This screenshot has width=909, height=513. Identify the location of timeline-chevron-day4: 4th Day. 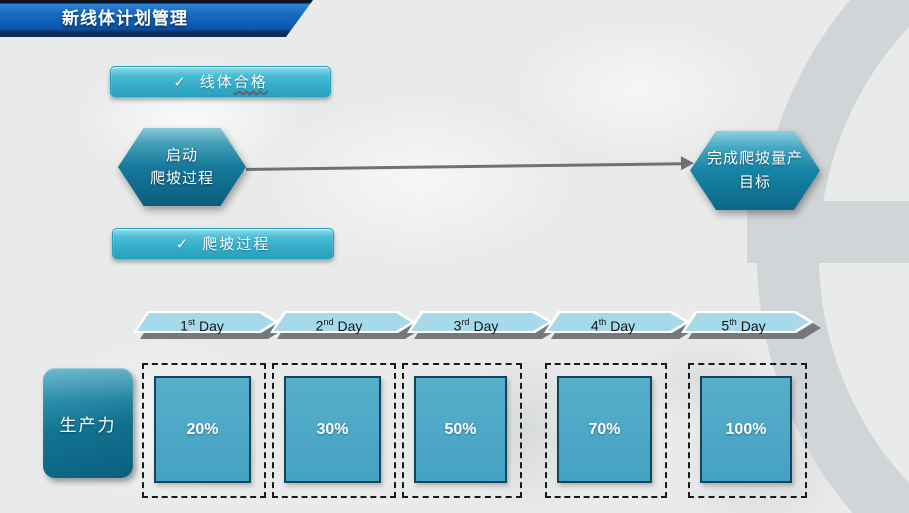
(617, 322).